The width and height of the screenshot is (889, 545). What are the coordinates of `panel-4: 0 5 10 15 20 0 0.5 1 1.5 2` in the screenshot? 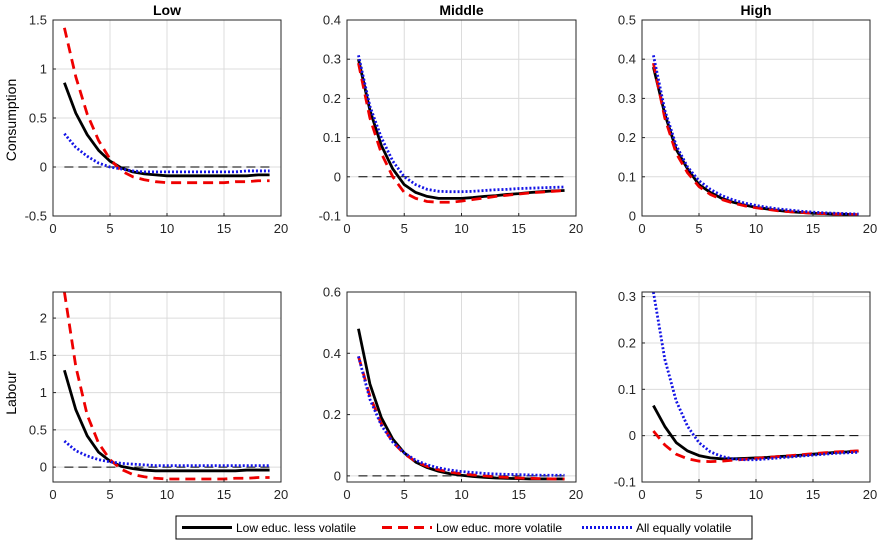 It's located at (158, 396).